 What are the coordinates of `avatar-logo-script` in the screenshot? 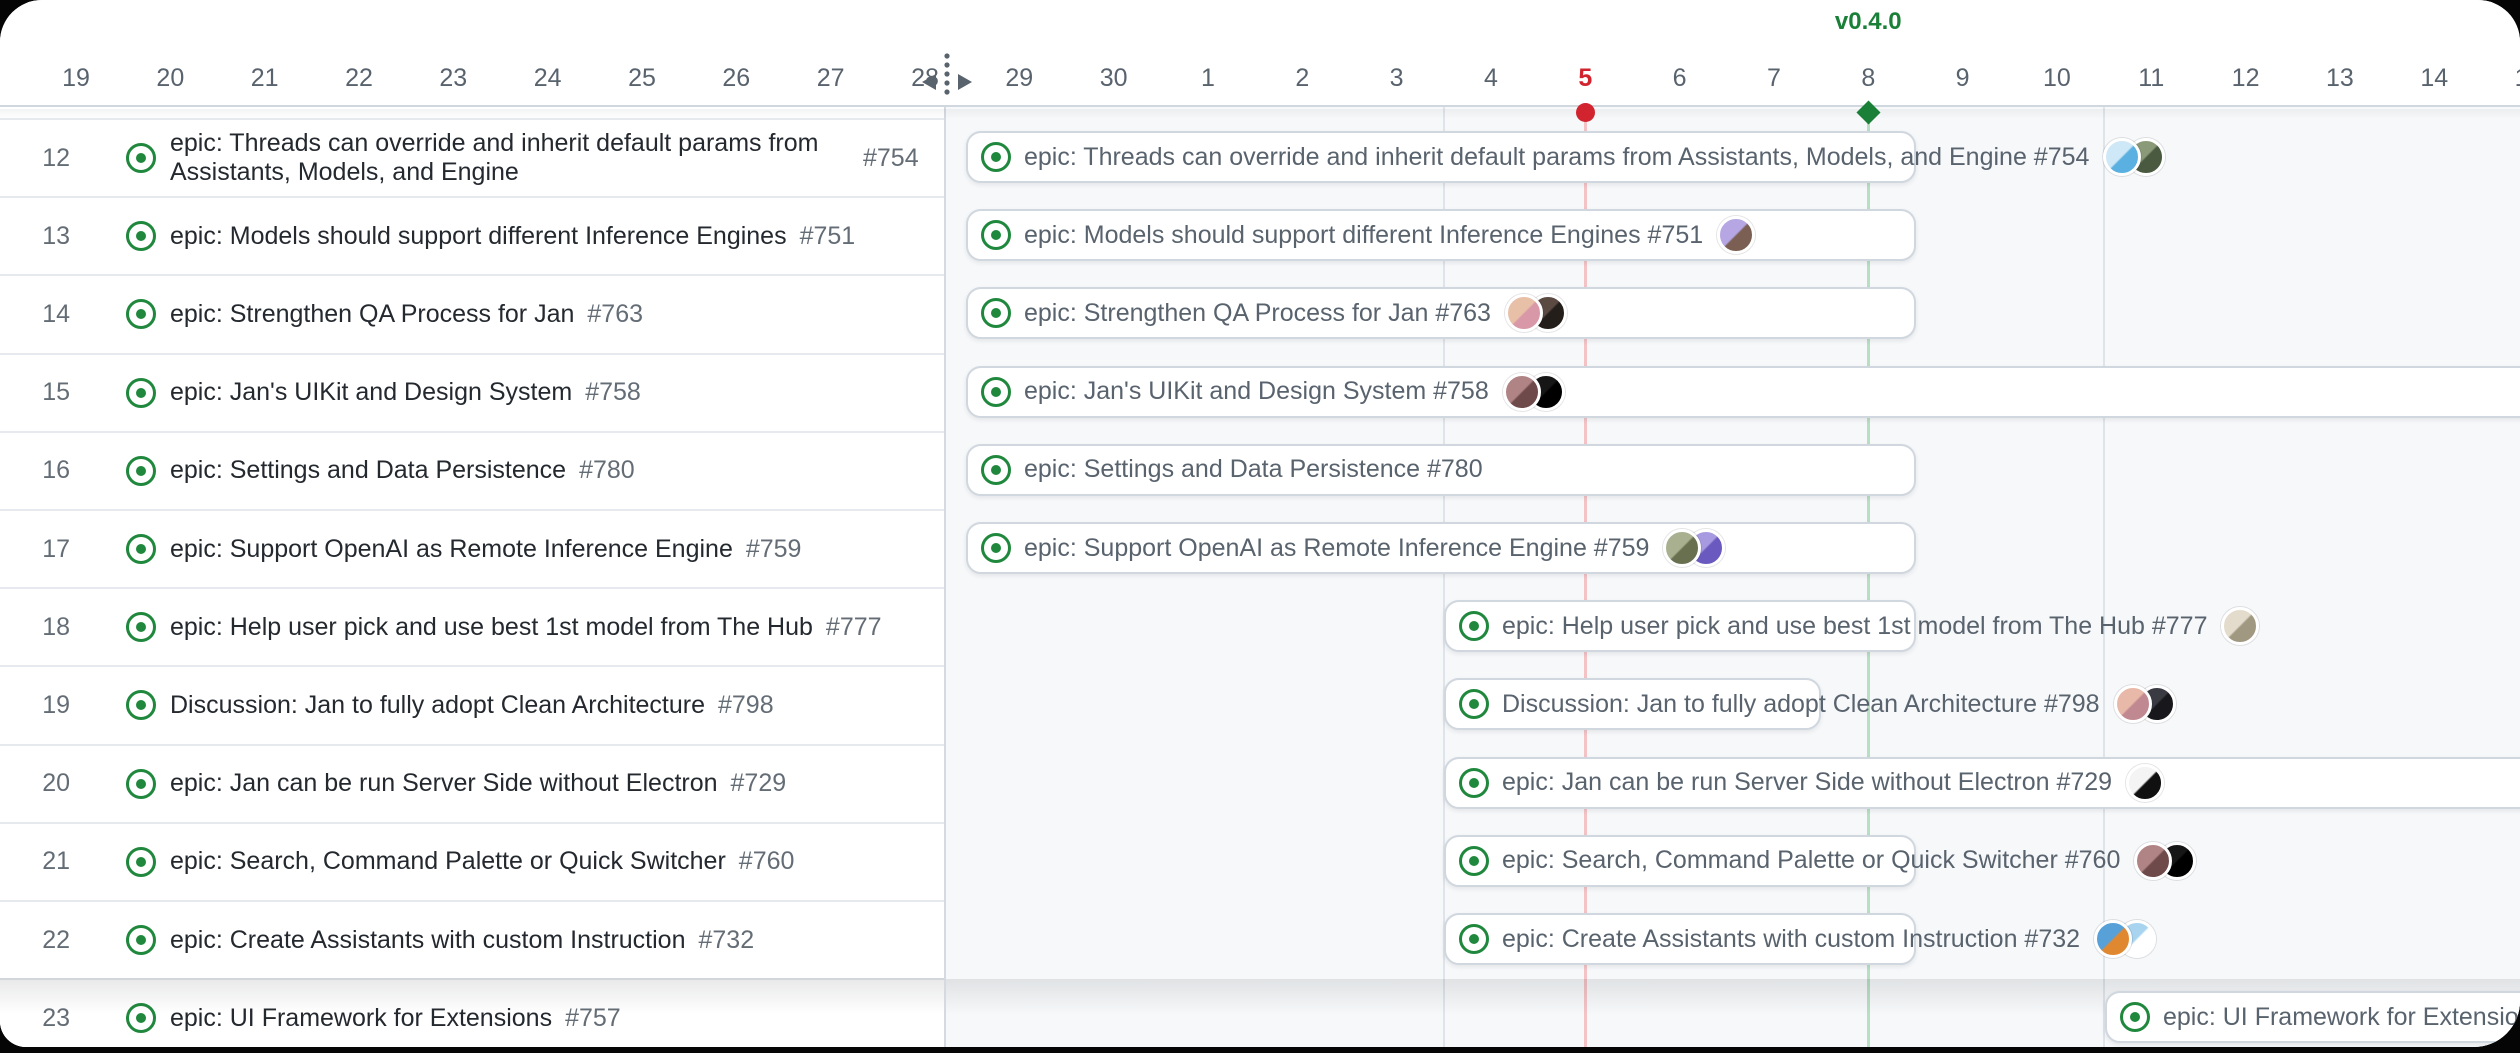 It's located at (2145, 782).